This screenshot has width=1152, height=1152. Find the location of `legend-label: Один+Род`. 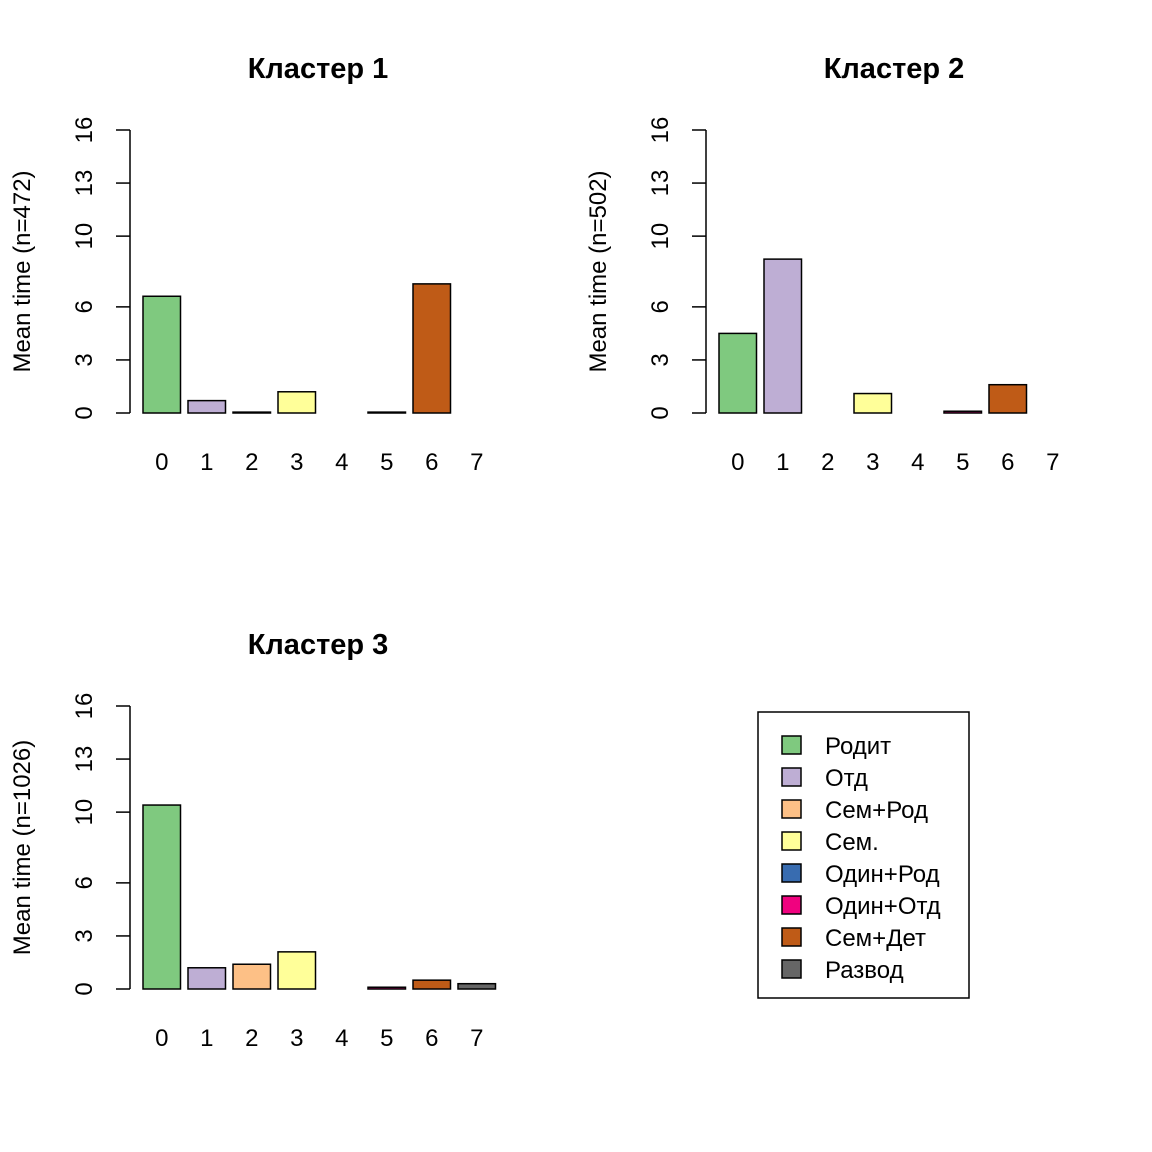

legend-label: Один+Род is located at coordinates (882, 874).